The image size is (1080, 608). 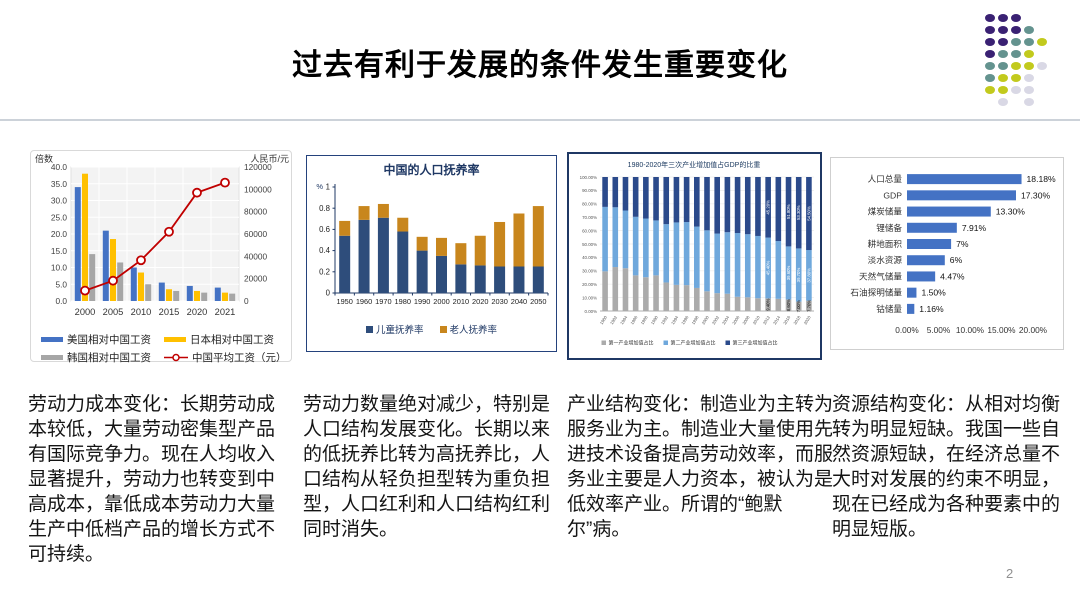 What do you see at coordinates (1010, 573) in the screenshot?
I see `page-number: 2` at bounding box center [1010, 573].